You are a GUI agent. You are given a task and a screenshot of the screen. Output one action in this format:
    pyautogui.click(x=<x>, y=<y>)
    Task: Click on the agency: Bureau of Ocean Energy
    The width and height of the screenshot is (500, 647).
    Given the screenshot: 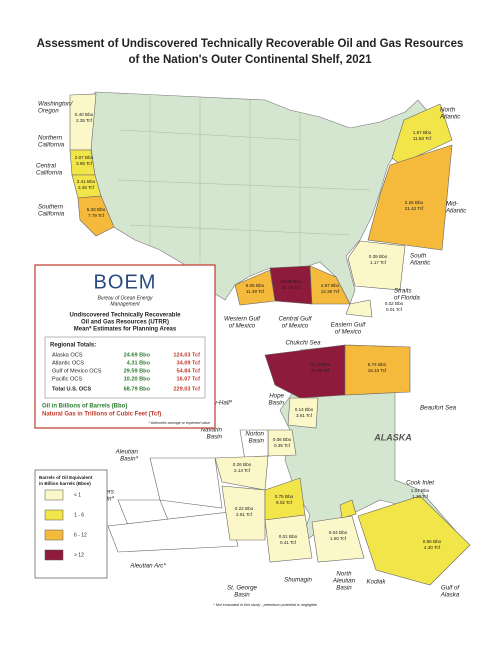 What is the action you would take?
    pyautogui.click(x=125, y=298)
    